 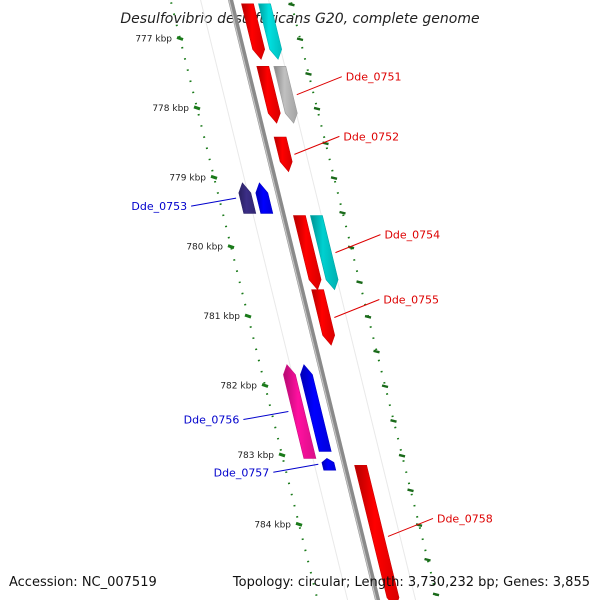 What do you see at coordinates (204, 248) in the screenshot?
I see `ruler-label: 780 kbp` at bounding box center [204, 248].